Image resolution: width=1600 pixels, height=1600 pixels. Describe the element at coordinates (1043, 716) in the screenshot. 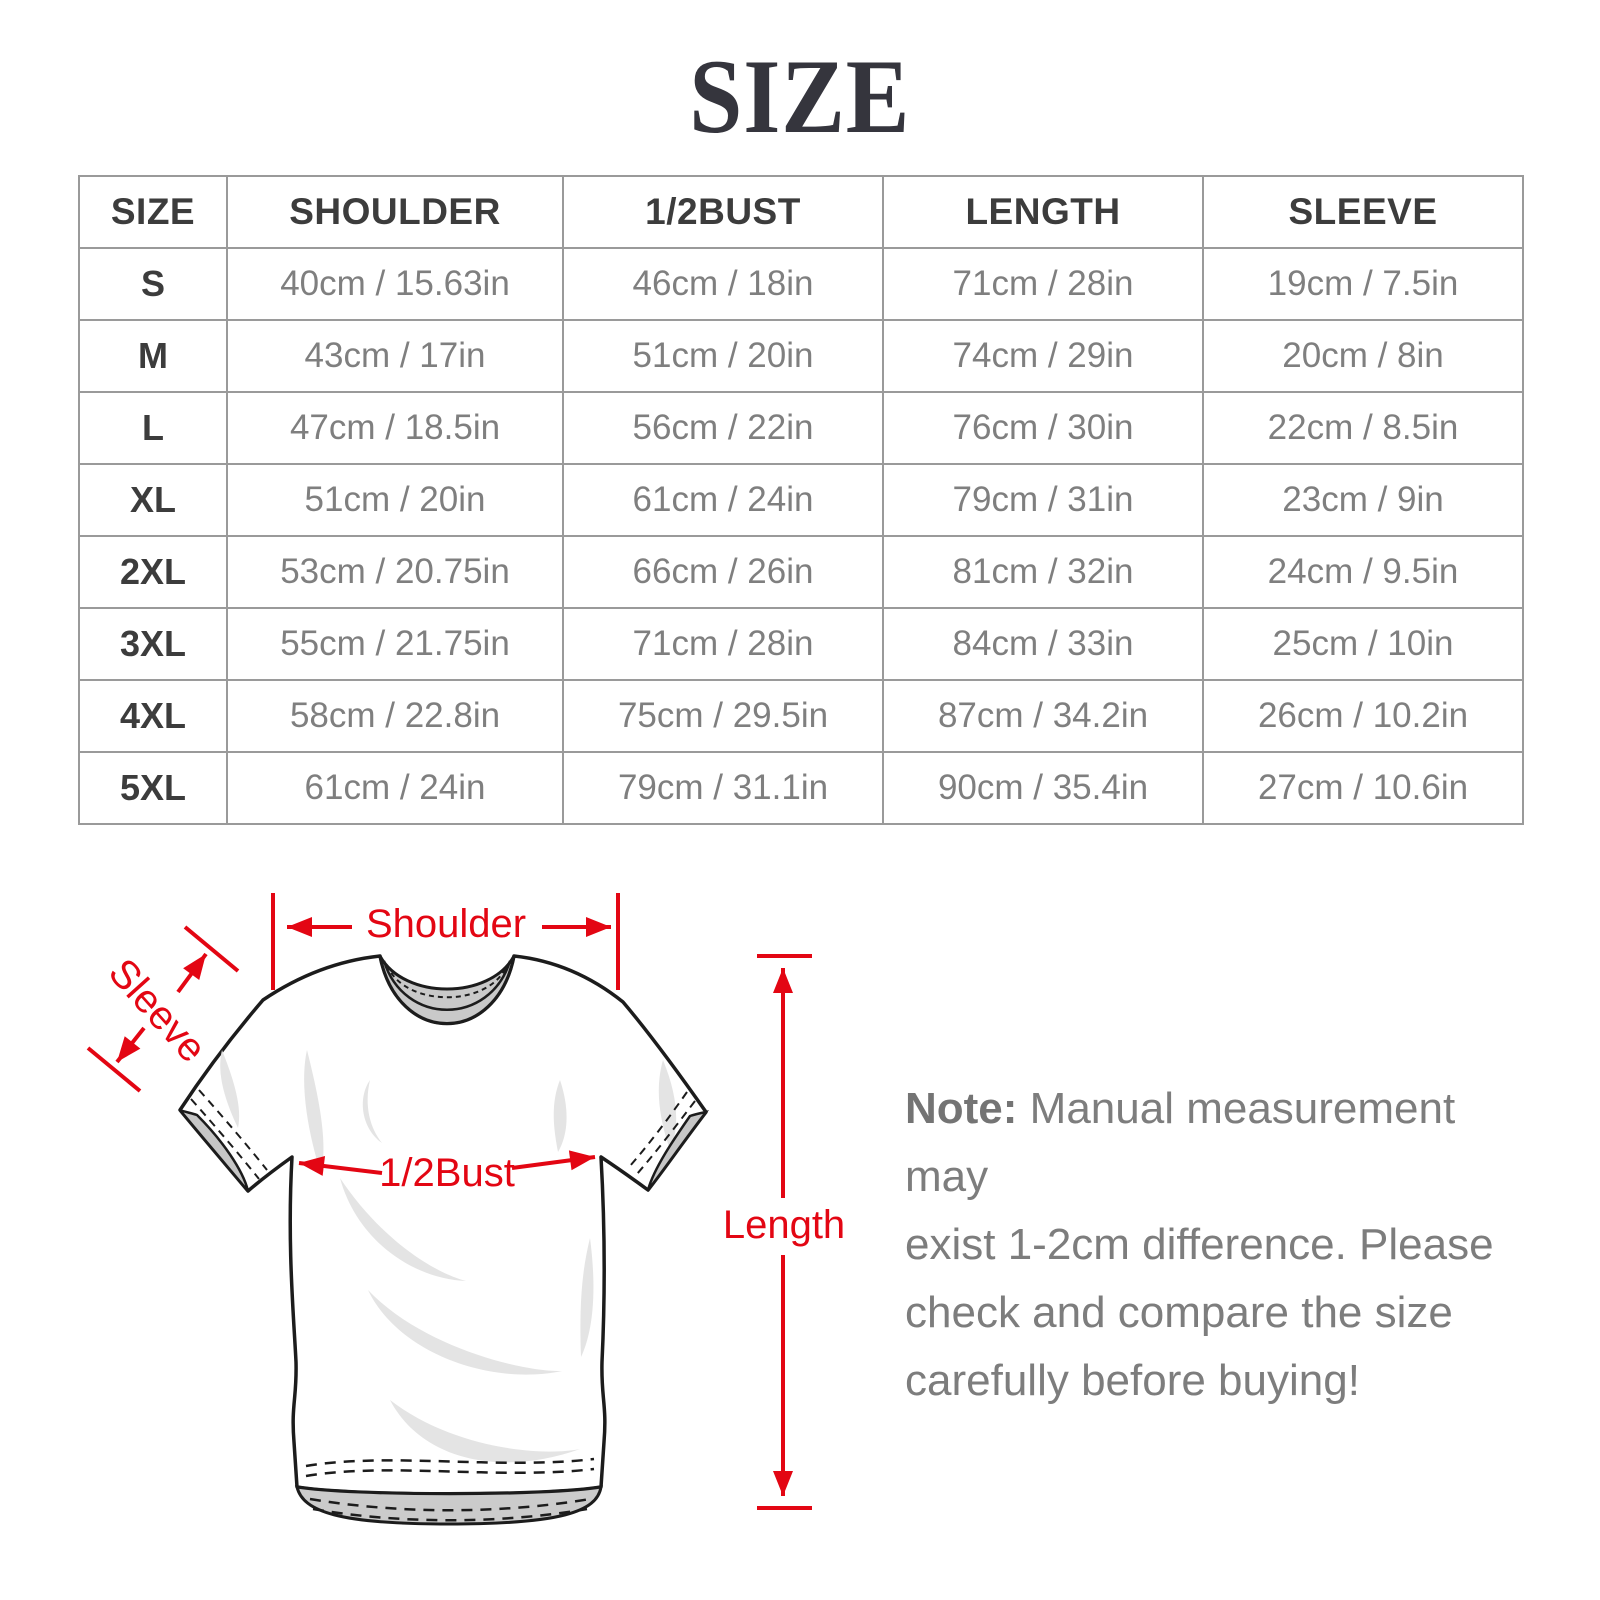

I see `value-cell: 87cm / 34.2in` at that location.